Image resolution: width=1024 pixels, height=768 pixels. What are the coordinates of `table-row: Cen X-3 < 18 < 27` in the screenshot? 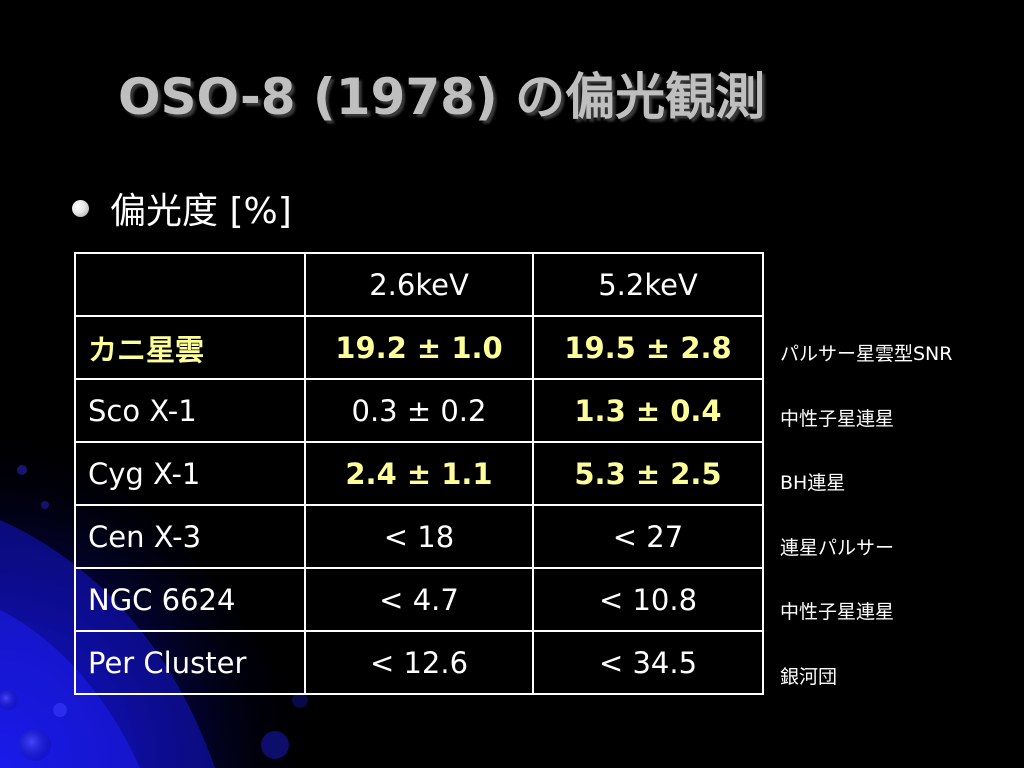 It's located at (419, 536).